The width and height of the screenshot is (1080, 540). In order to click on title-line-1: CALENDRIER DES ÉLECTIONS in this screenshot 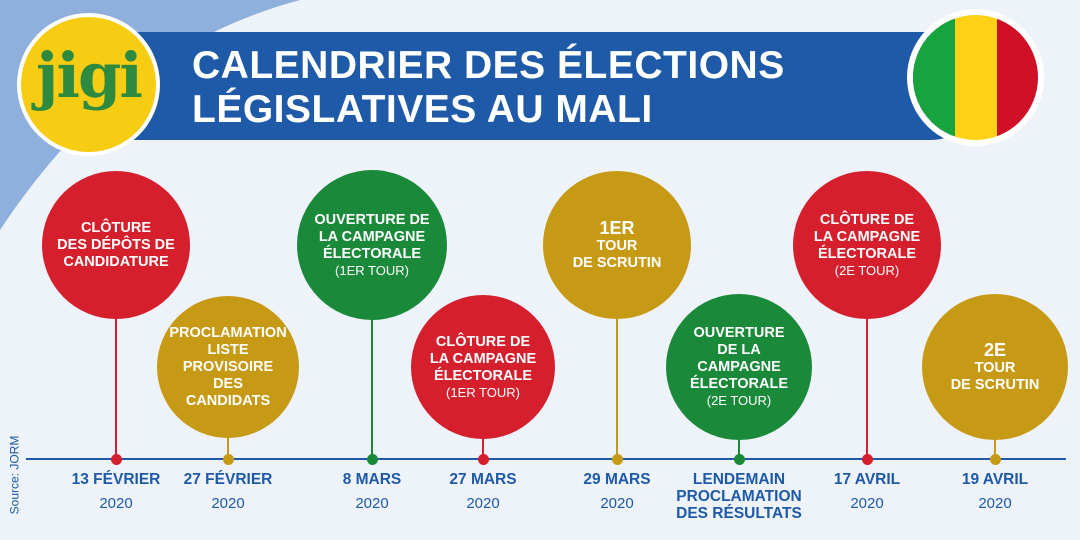, I will do `click(488, 65)`.